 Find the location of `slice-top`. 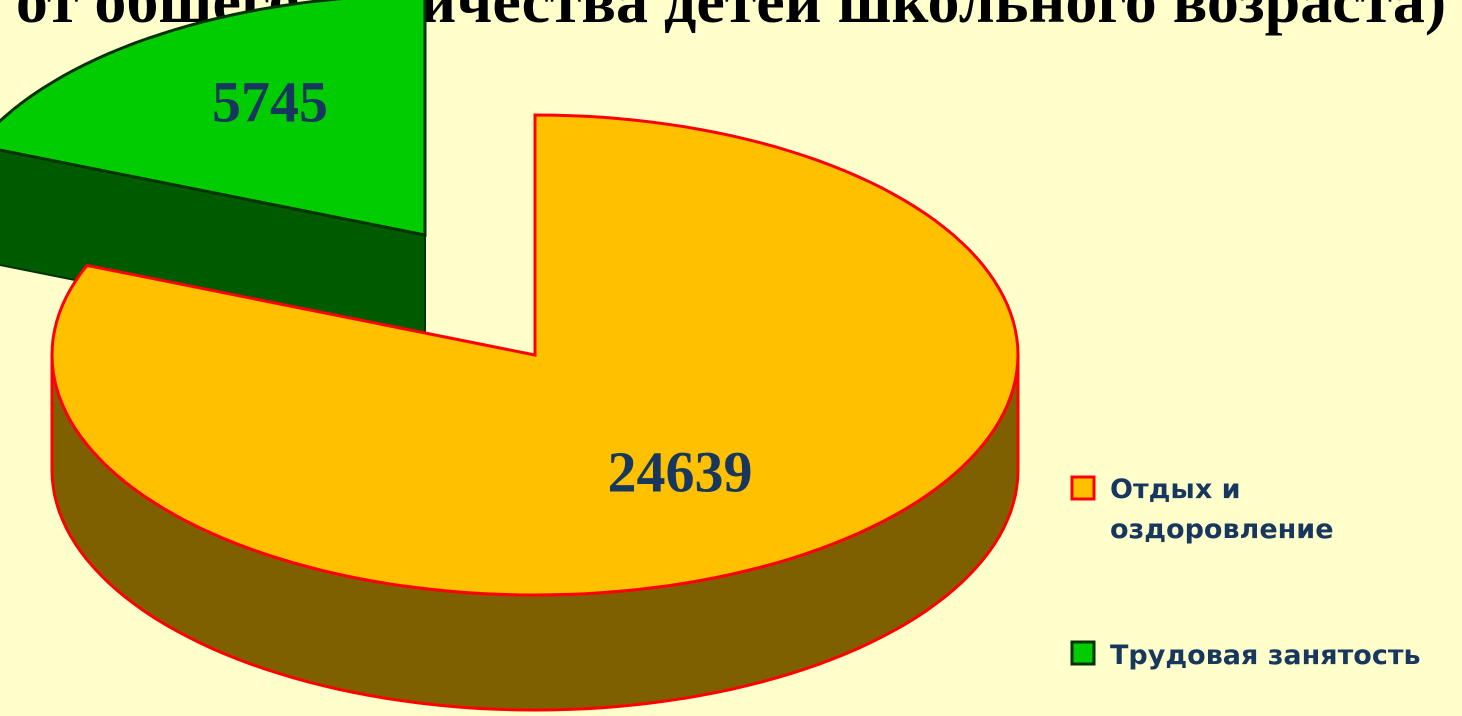

slice-top is located at coordinates (213, 118).